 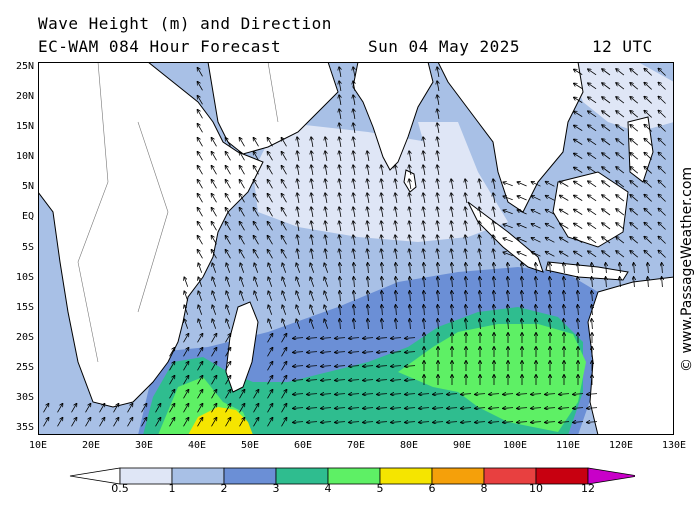 What do you see at coordinates (303, 445) in the screenshot?
I see `lon-label: 60E` at bounding box center [303, 445].